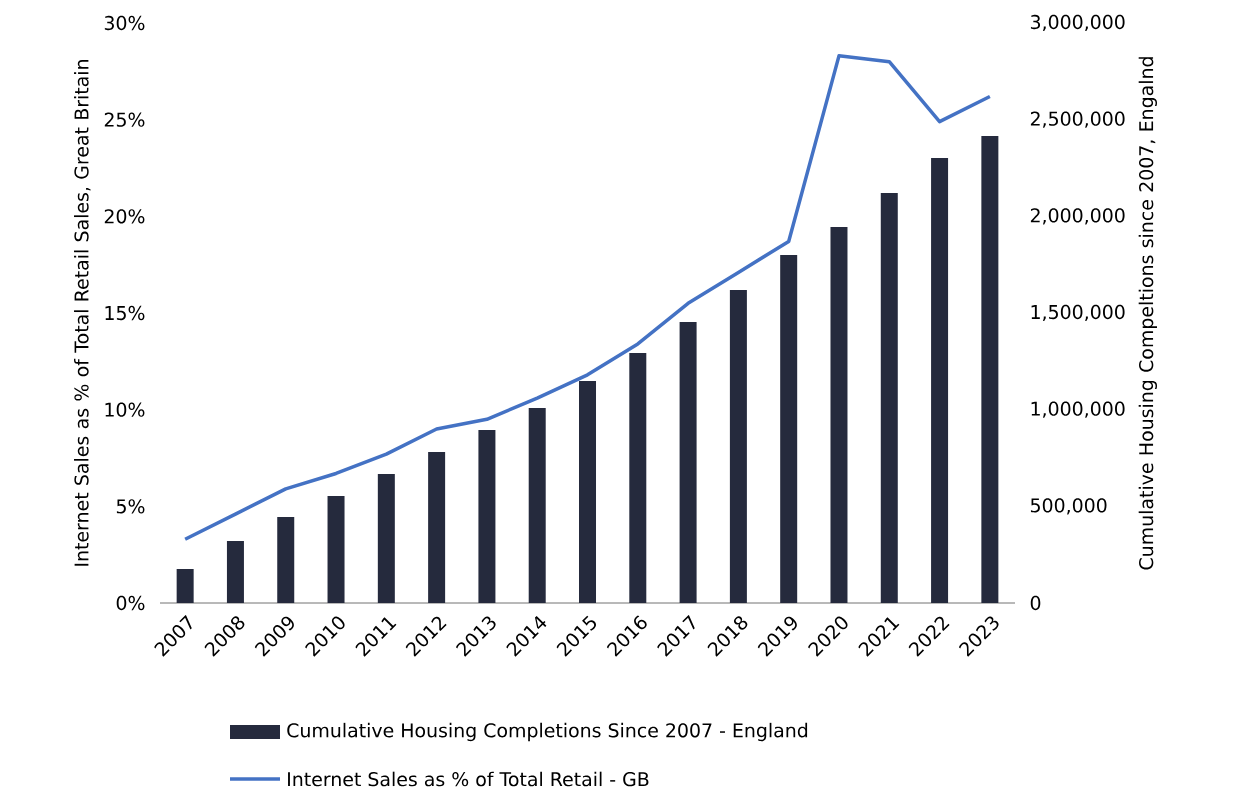  I want to click on y-tick-label: 10%, so click(125, 409).